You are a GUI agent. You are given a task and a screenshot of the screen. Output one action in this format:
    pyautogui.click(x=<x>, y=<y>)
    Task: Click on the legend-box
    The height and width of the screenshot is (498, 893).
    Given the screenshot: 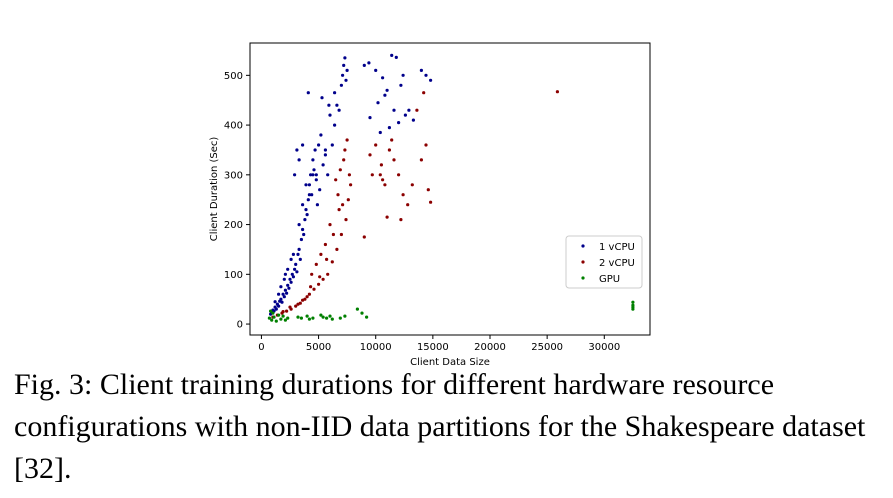 What is the action you would take?
    pyautogui.click(x=604, y=262)
    